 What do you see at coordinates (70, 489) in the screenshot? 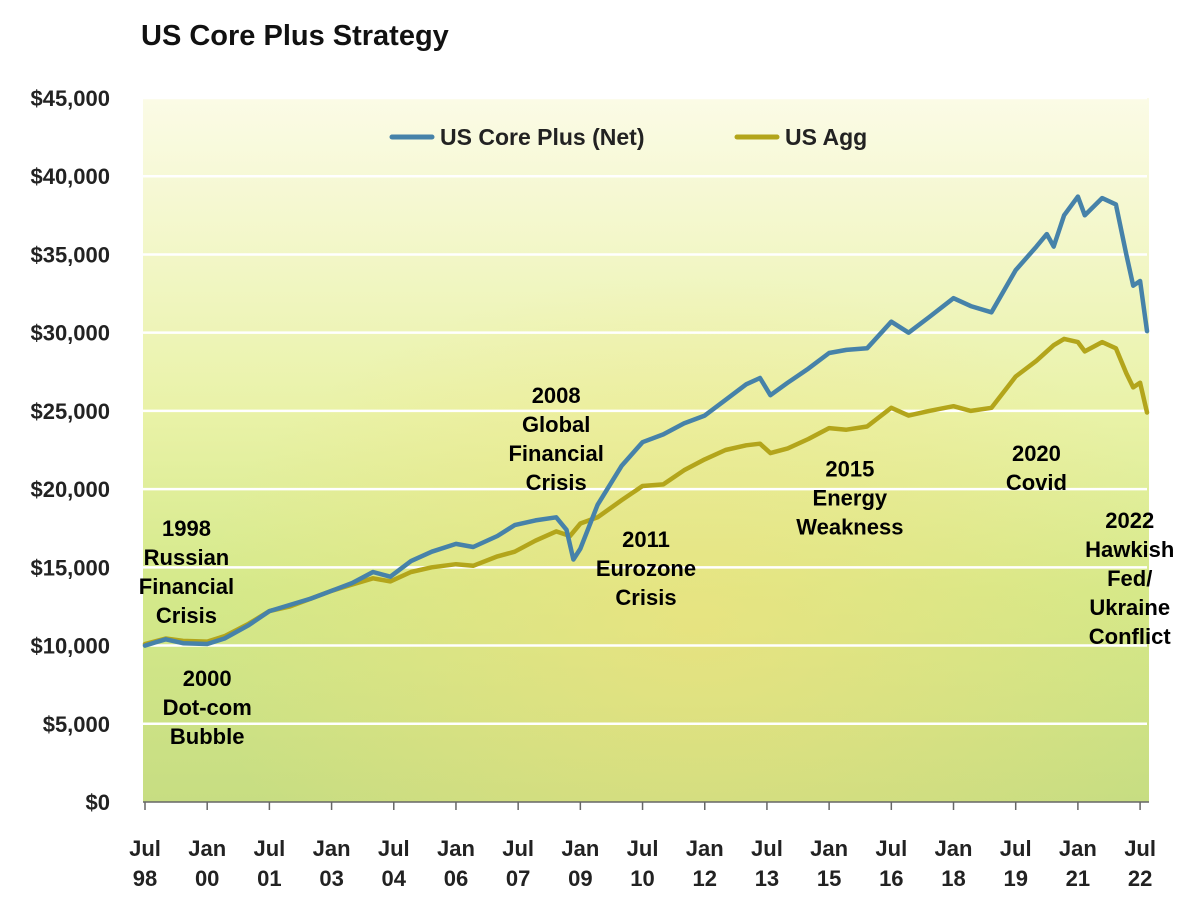
I see `y-tick-label: $20,000` at bounding box center [70, 489].